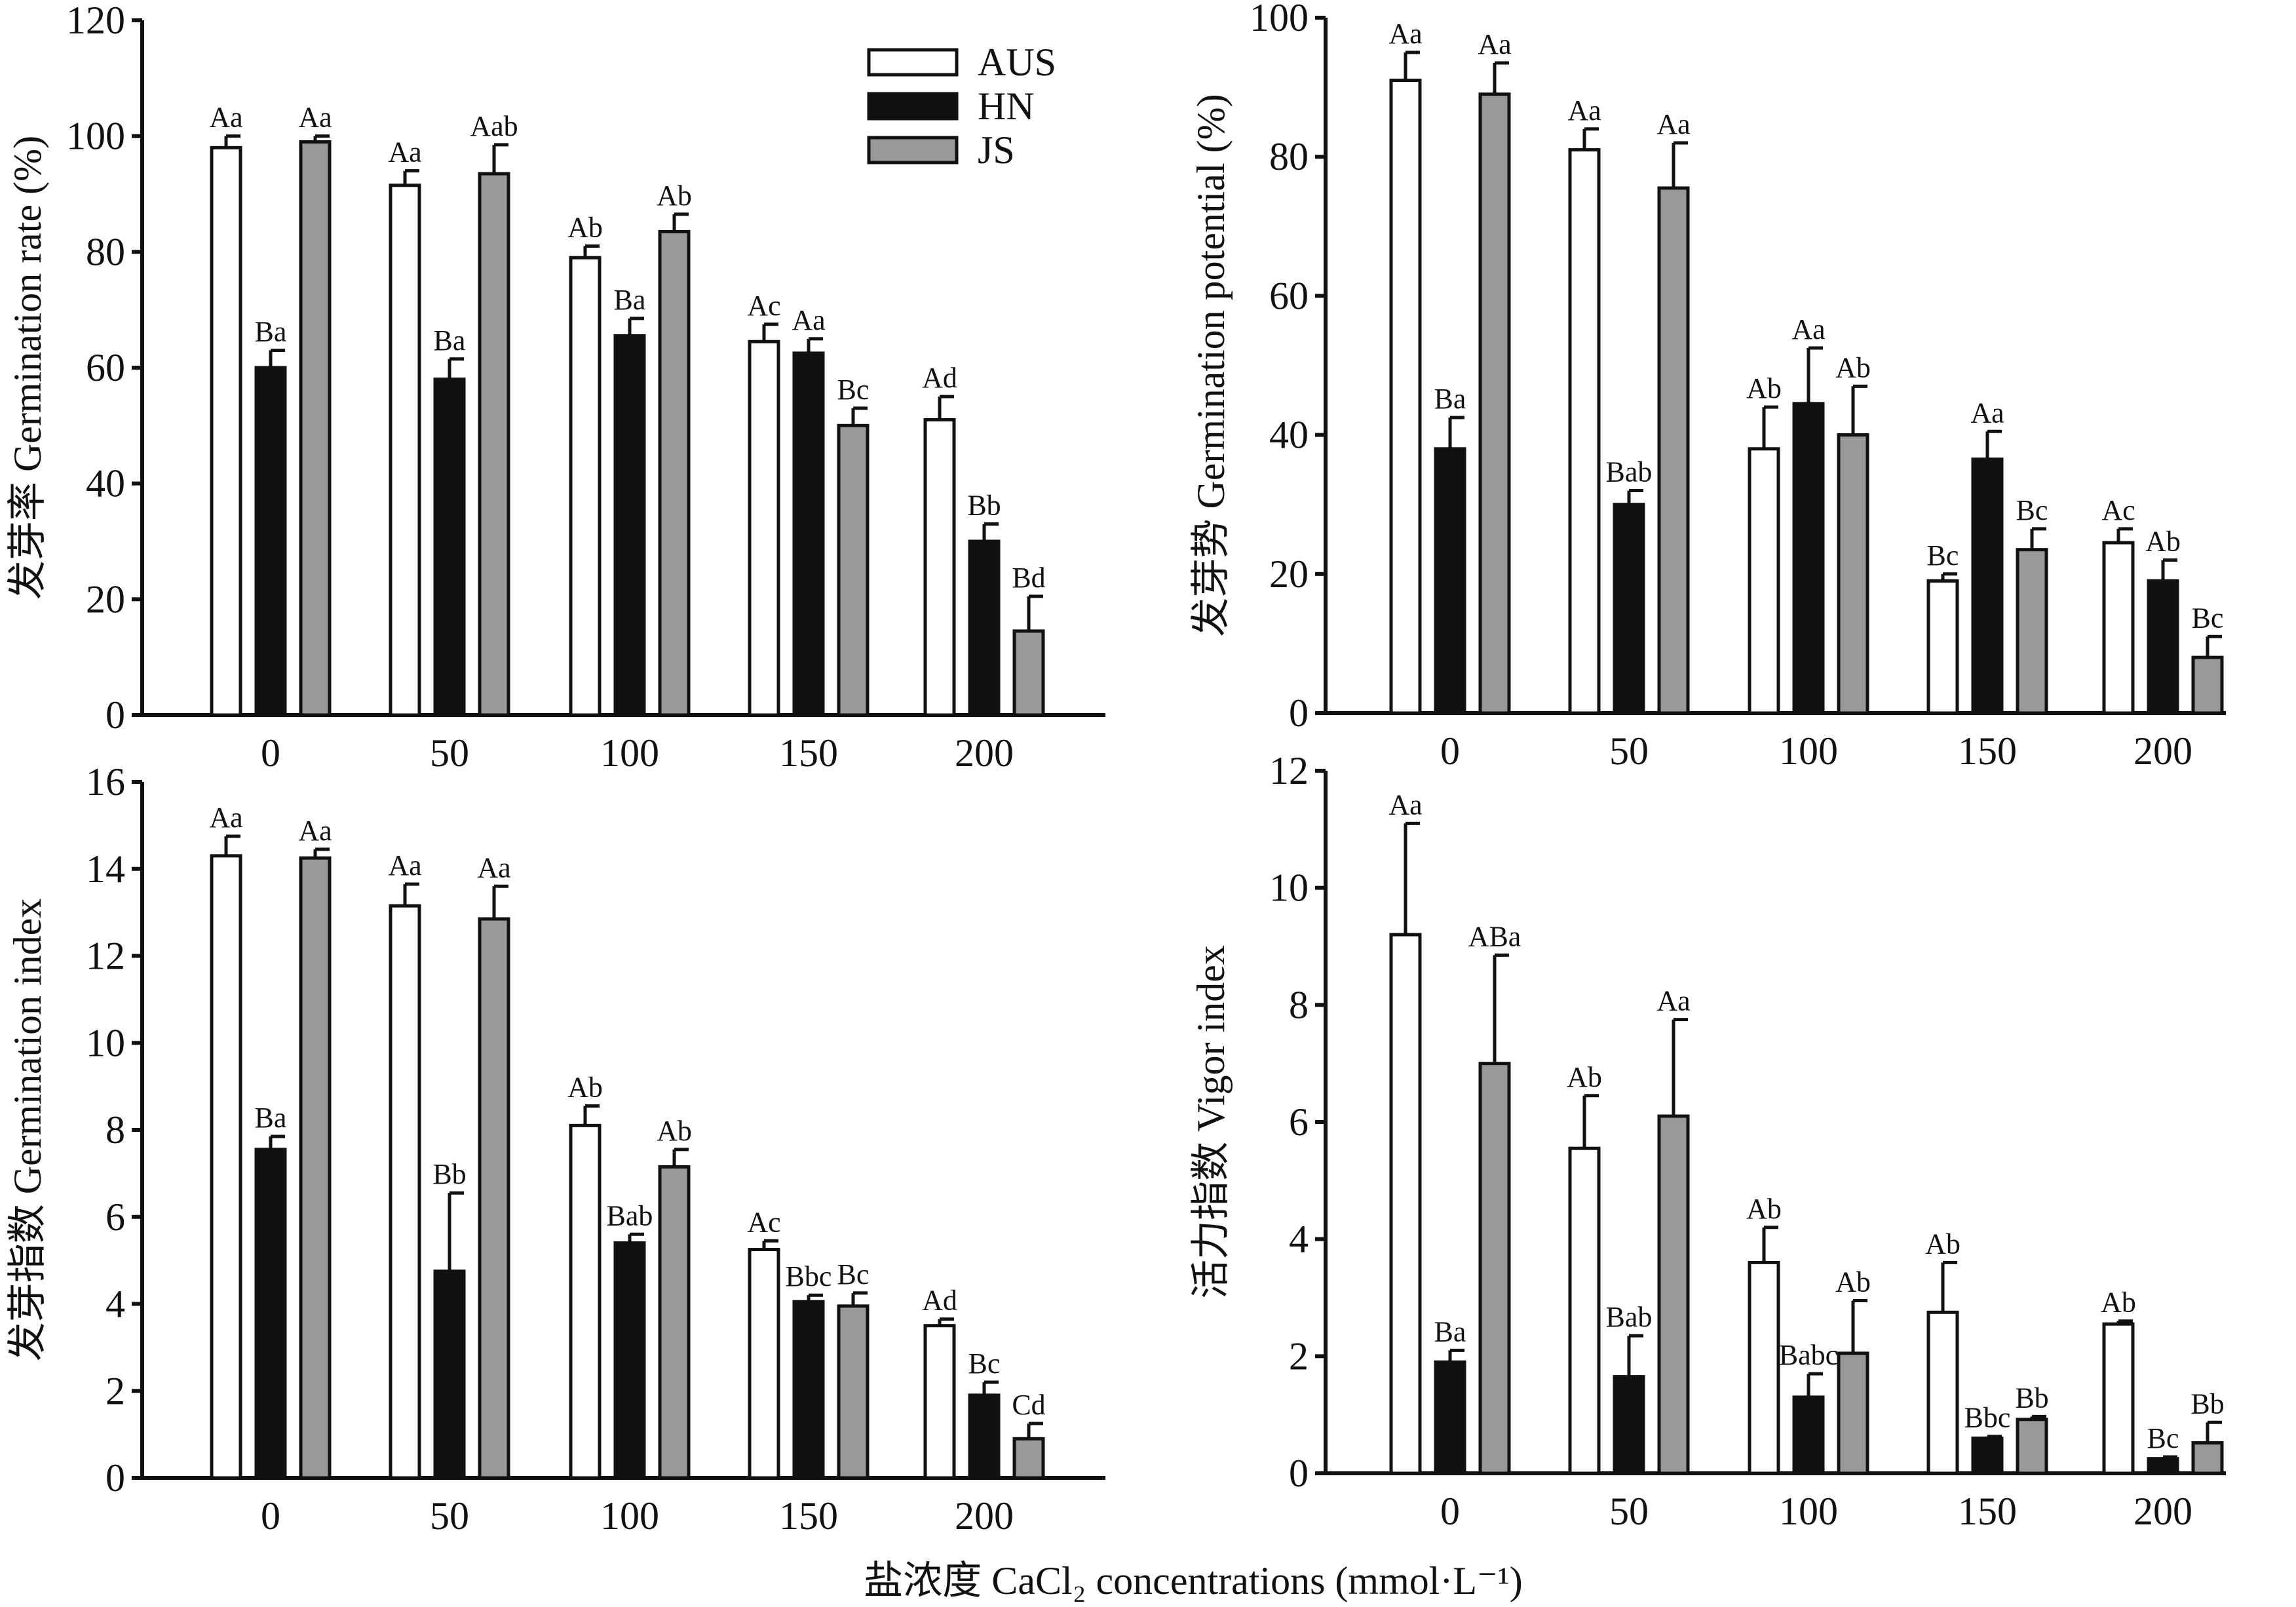 The image size is (2296, 1607). What do you see at coordinates (1289, 770) in the screenshot?
I see `y-tick-label: 12` at bounding box center [1289, 770].